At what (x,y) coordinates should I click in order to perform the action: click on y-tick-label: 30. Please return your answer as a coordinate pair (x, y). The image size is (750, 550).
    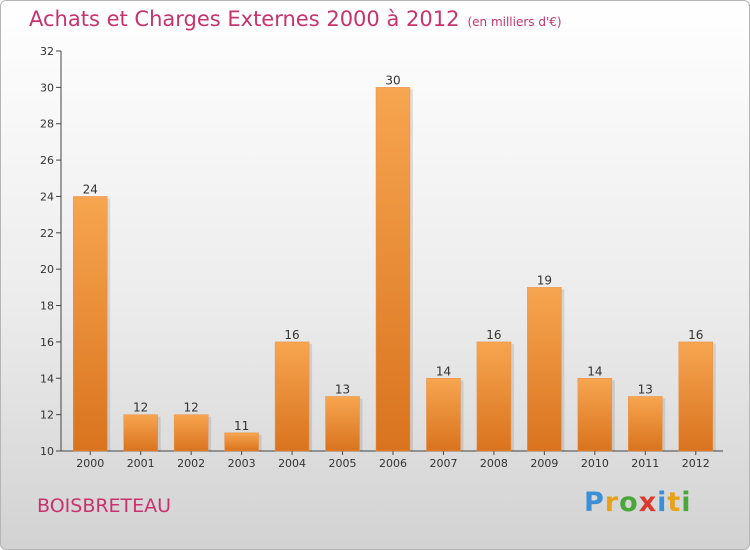
    Looking at the image, I should click on (47, 87).